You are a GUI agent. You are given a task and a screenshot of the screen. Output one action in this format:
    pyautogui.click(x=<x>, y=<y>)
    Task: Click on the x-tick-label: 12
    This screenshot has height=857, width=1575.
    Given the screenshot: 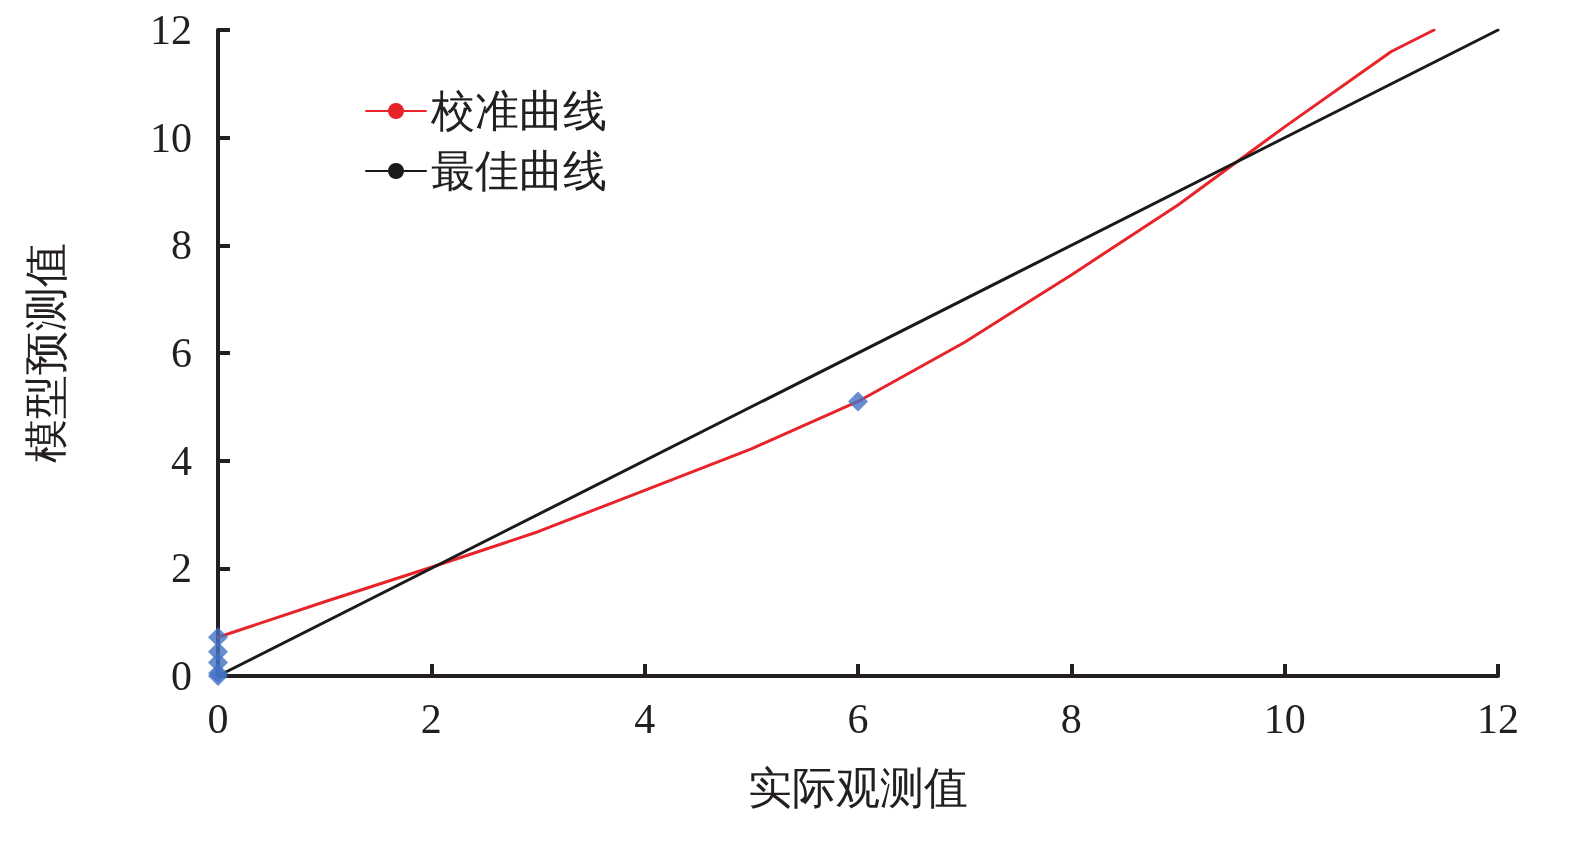 What is the action you would take?
    pyautogui.click(x=1498, y=719)
    